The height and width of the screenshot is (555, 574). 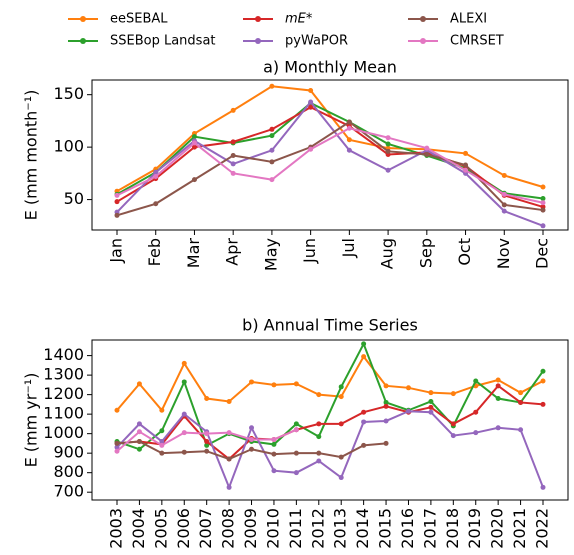 I want to click on y-tick-label: 1400, so click(x=63, y=354).